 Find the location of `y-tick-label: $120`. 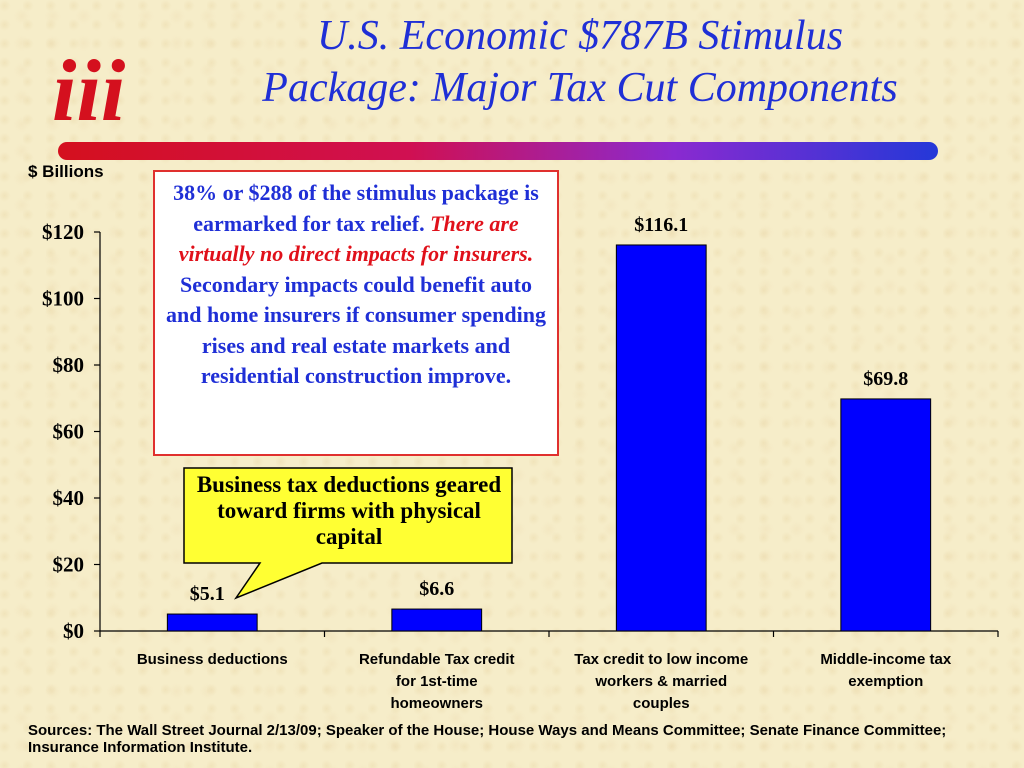

y-tick-label: $120 is located at coordinates (63, 232).